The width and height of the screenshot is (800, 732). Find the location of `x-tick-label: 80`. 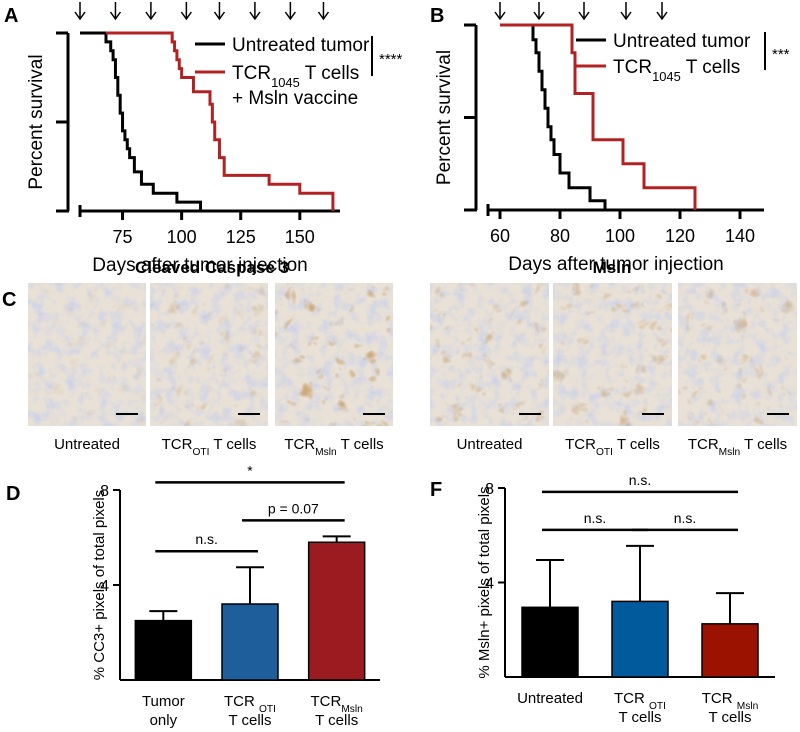

x-tick-label: 80 is located at coordinates (560, 236).